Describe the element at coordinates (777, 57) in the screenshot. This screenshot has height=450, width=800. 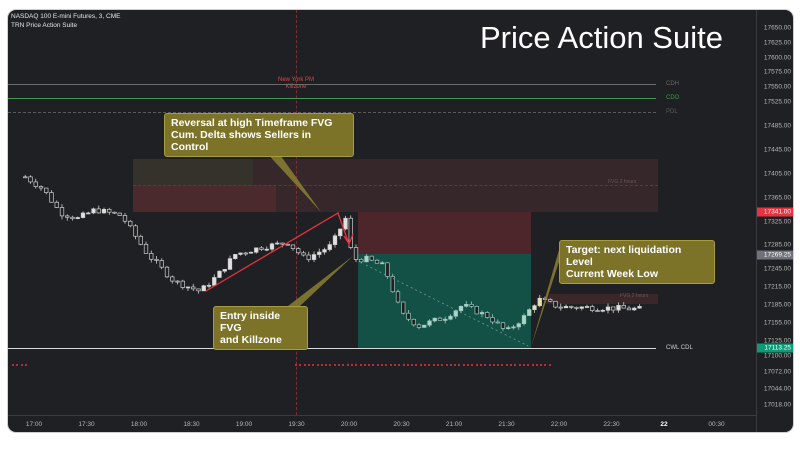
I see `price-label: 17600.00` at that location.